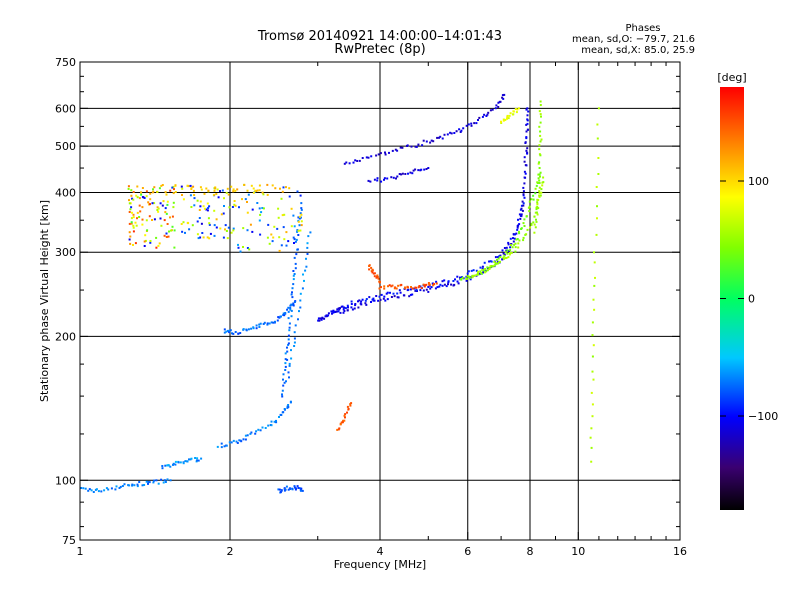 The width and height of the screenshot is (800, 600). I want to click on y-tick-label: 75, so click(69, 540).